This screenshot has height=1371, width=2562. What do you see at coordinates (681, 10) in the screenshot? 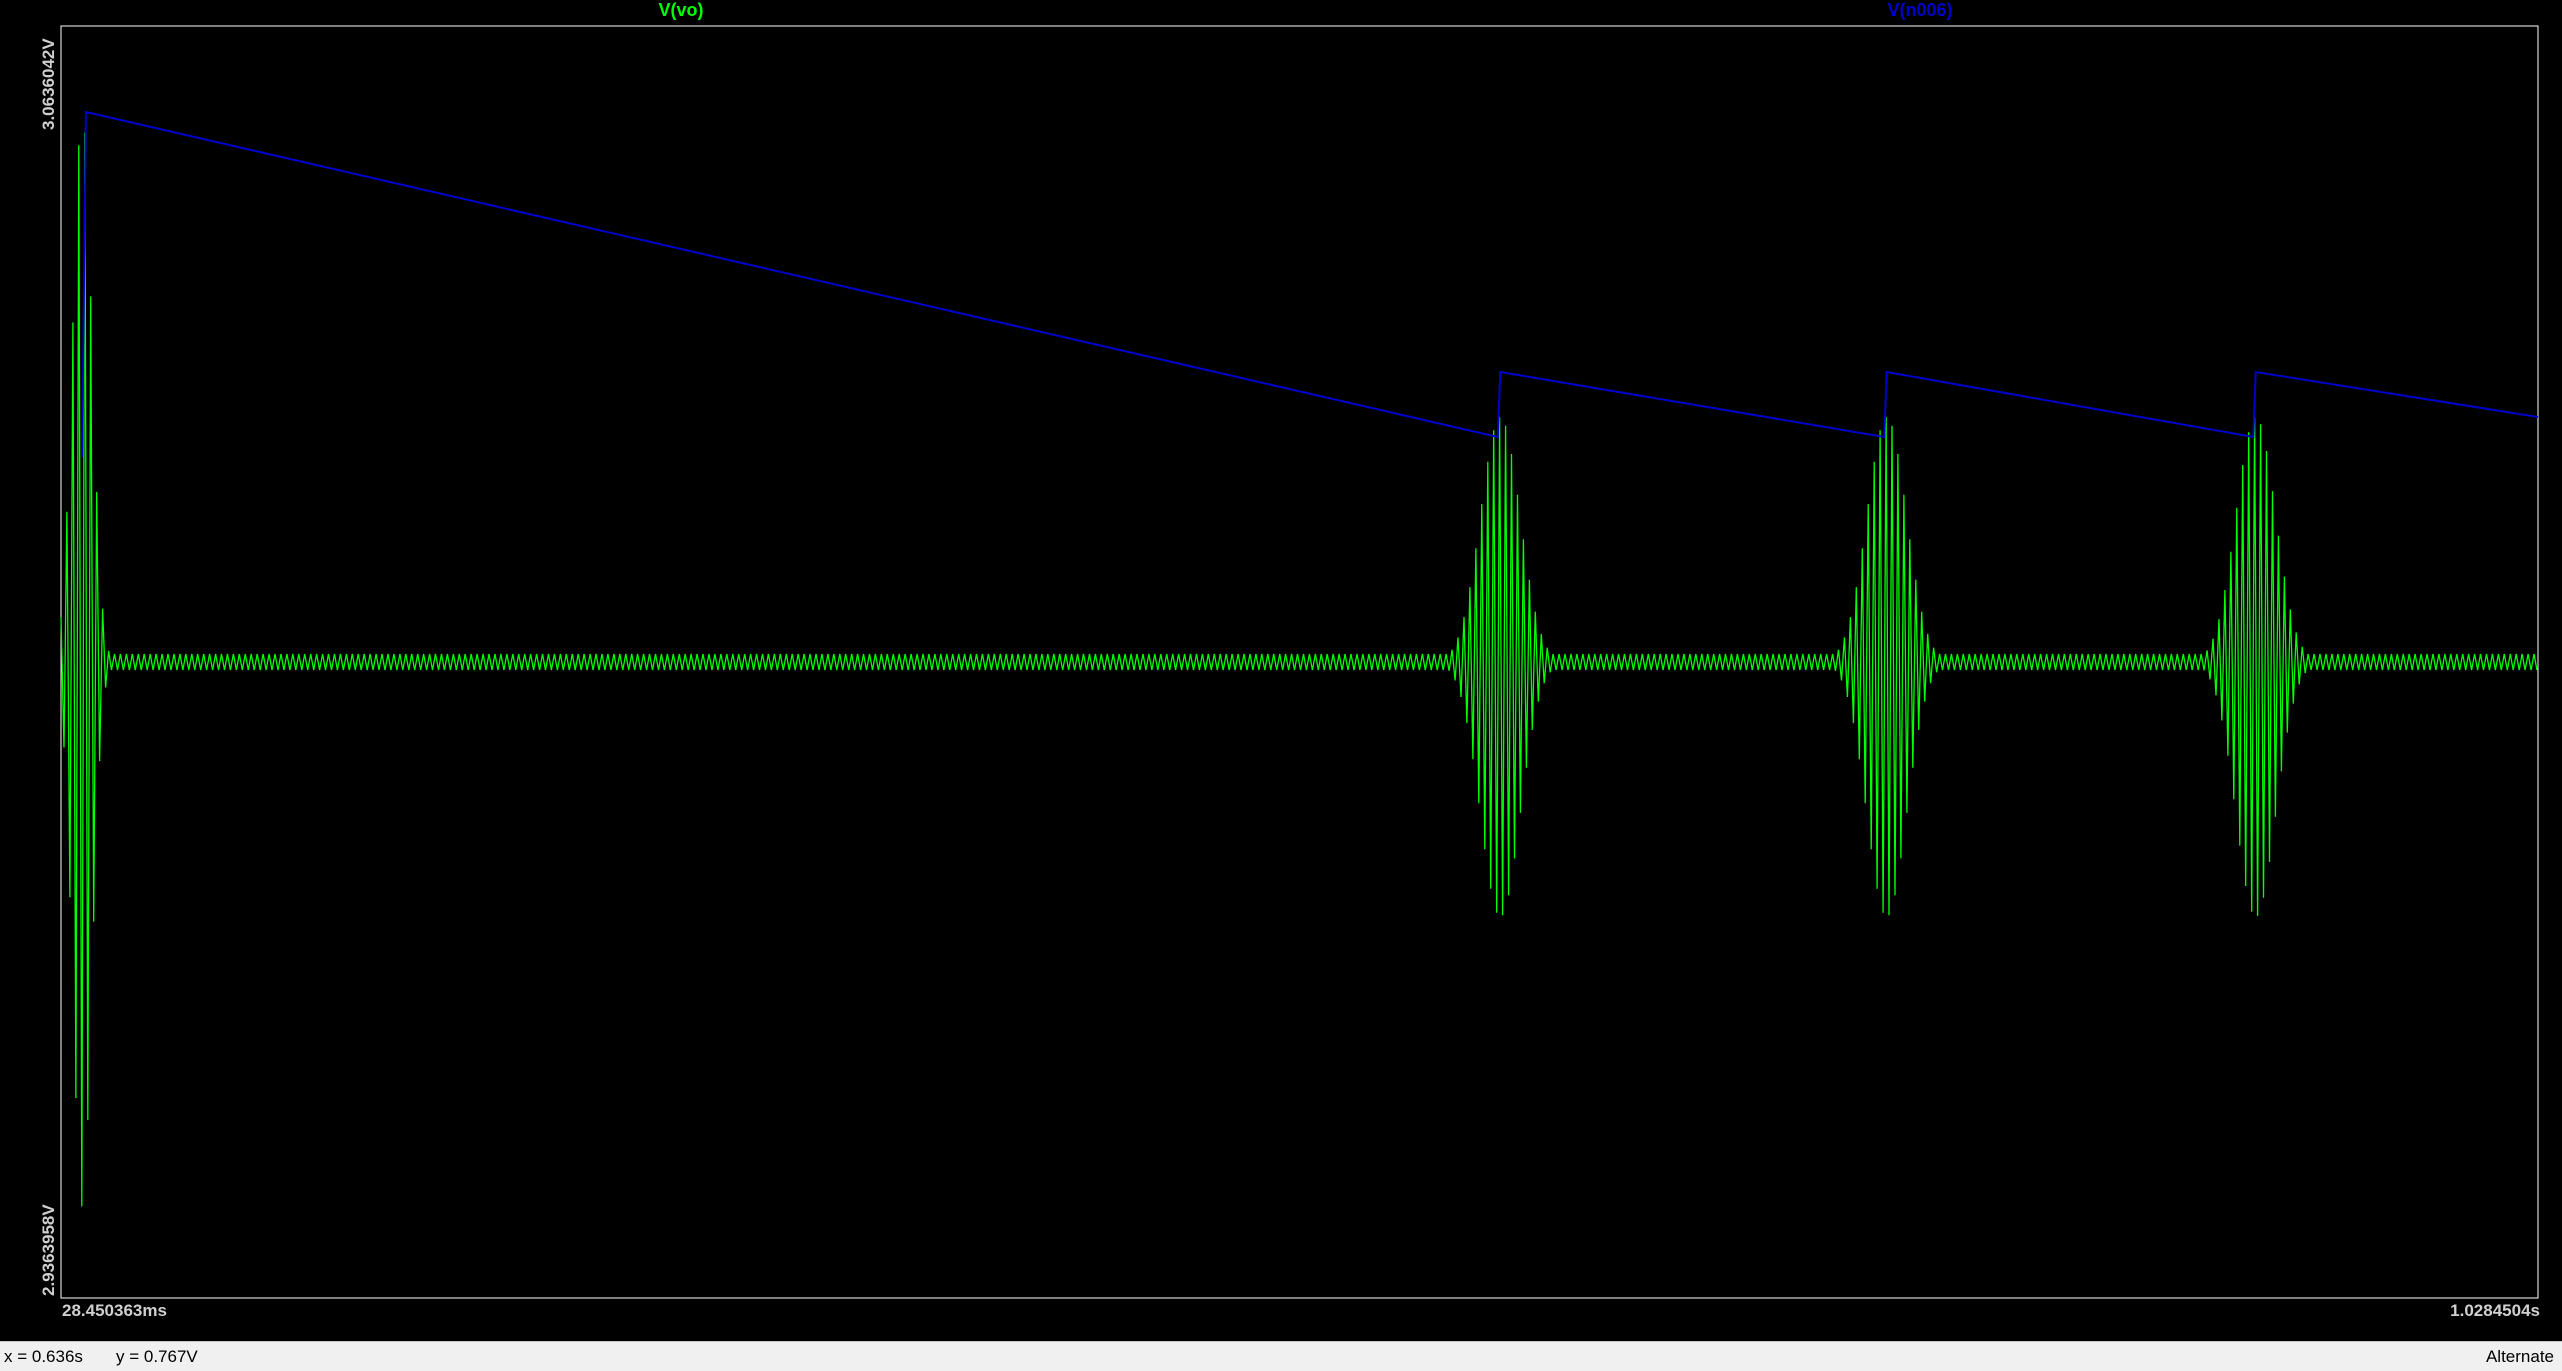
I see `trace-label-vo: V(vo)` at bounding box center [681, 10].